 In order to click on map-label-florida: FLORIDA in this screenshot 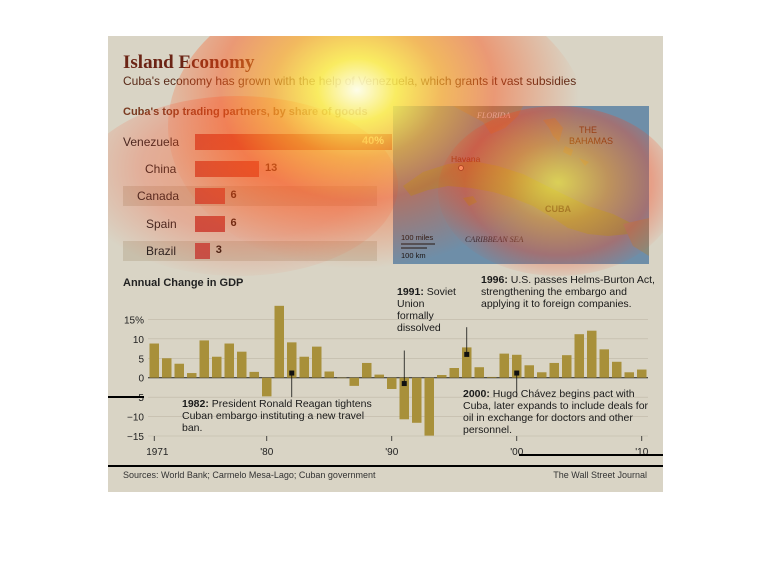, I will do `click(493, 115)`.